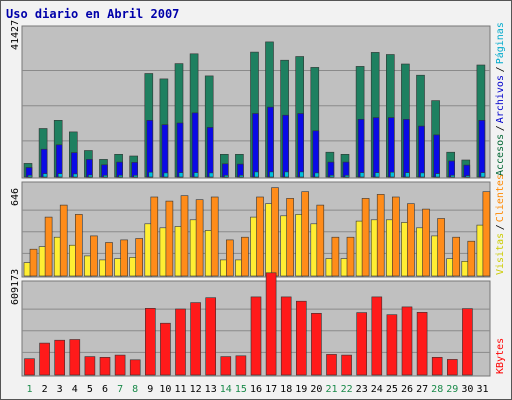 This screenshot has width=512, height=400. Describe the element at coordinates (92, 14) in the screenshot. I see `chart-title: Uso diario en Abril 2007` at that location.